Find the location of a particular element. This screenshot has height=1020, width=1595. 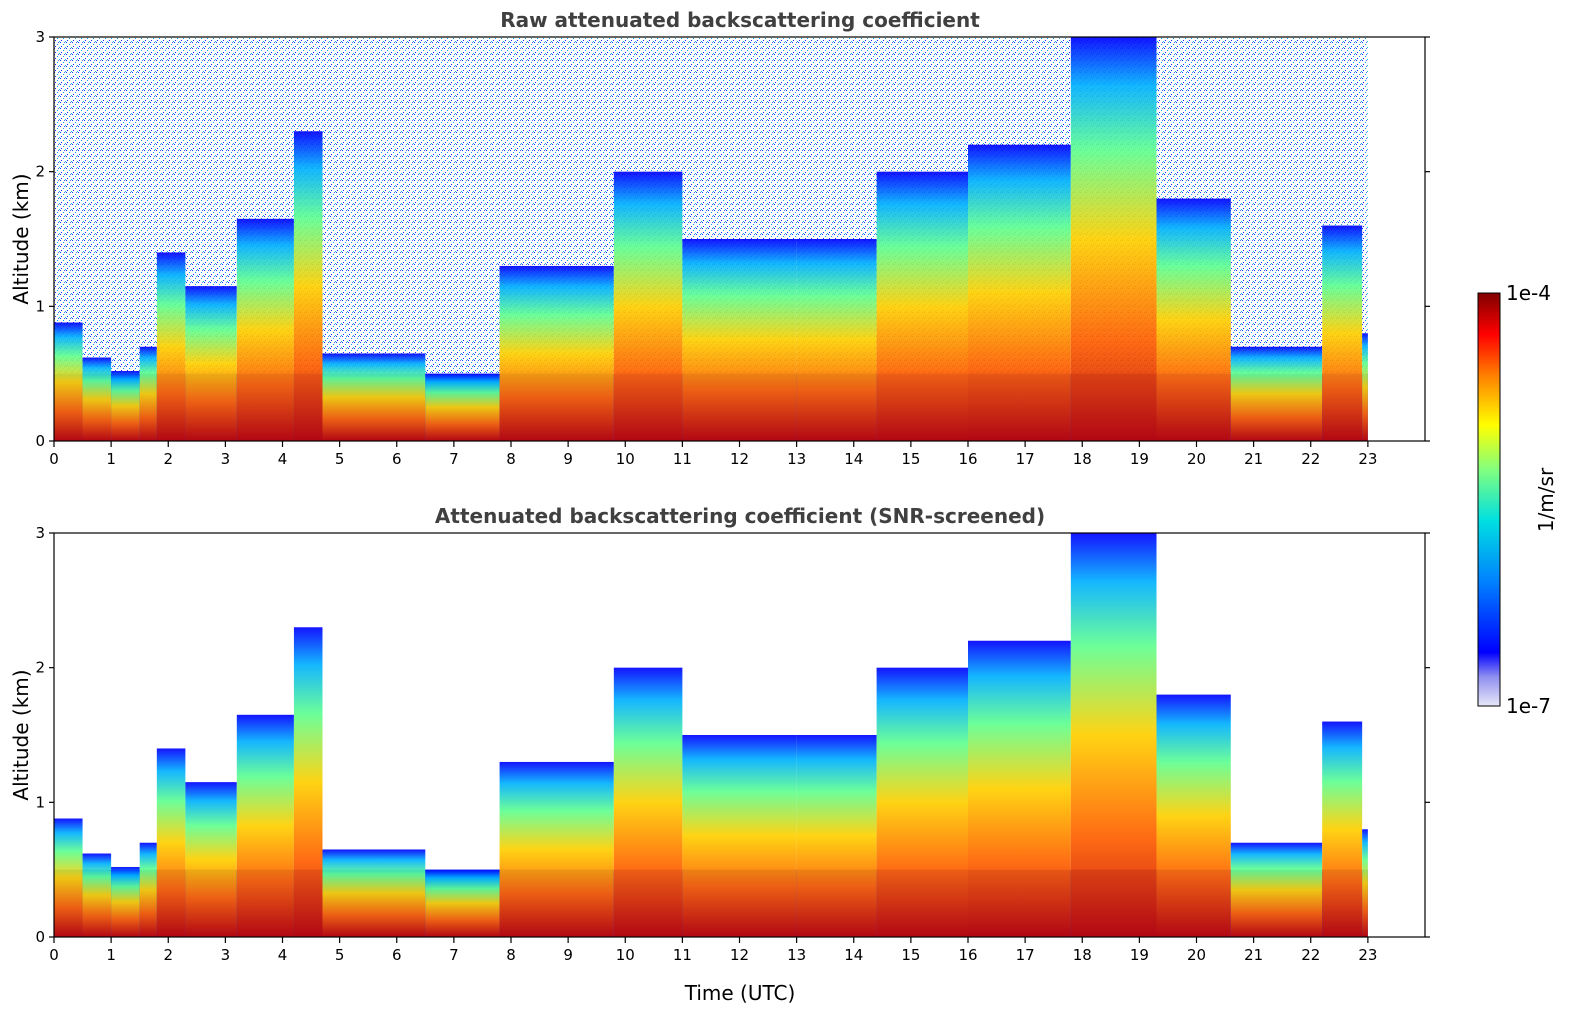

panel-screened-xtick-label-10: 10 is located at coordinates (625, 955).